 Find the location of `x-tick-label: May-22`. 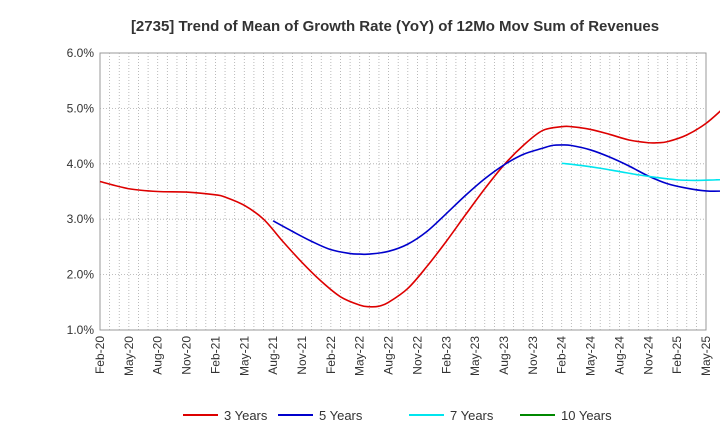

x-tick-label: May-22 is located at coordinates (360, 356).